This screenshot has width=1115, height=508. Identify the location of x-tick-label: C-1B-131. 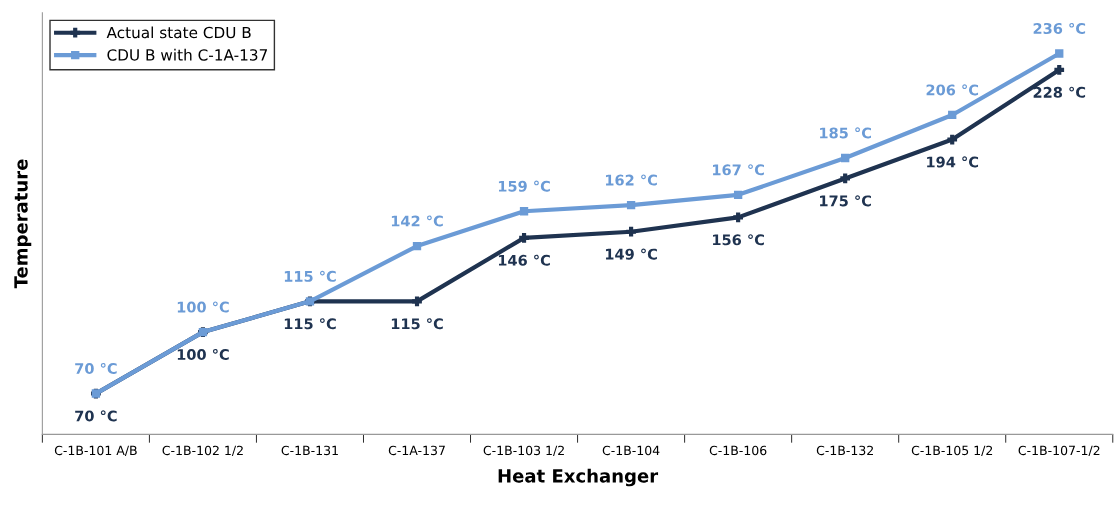
(309, 450).